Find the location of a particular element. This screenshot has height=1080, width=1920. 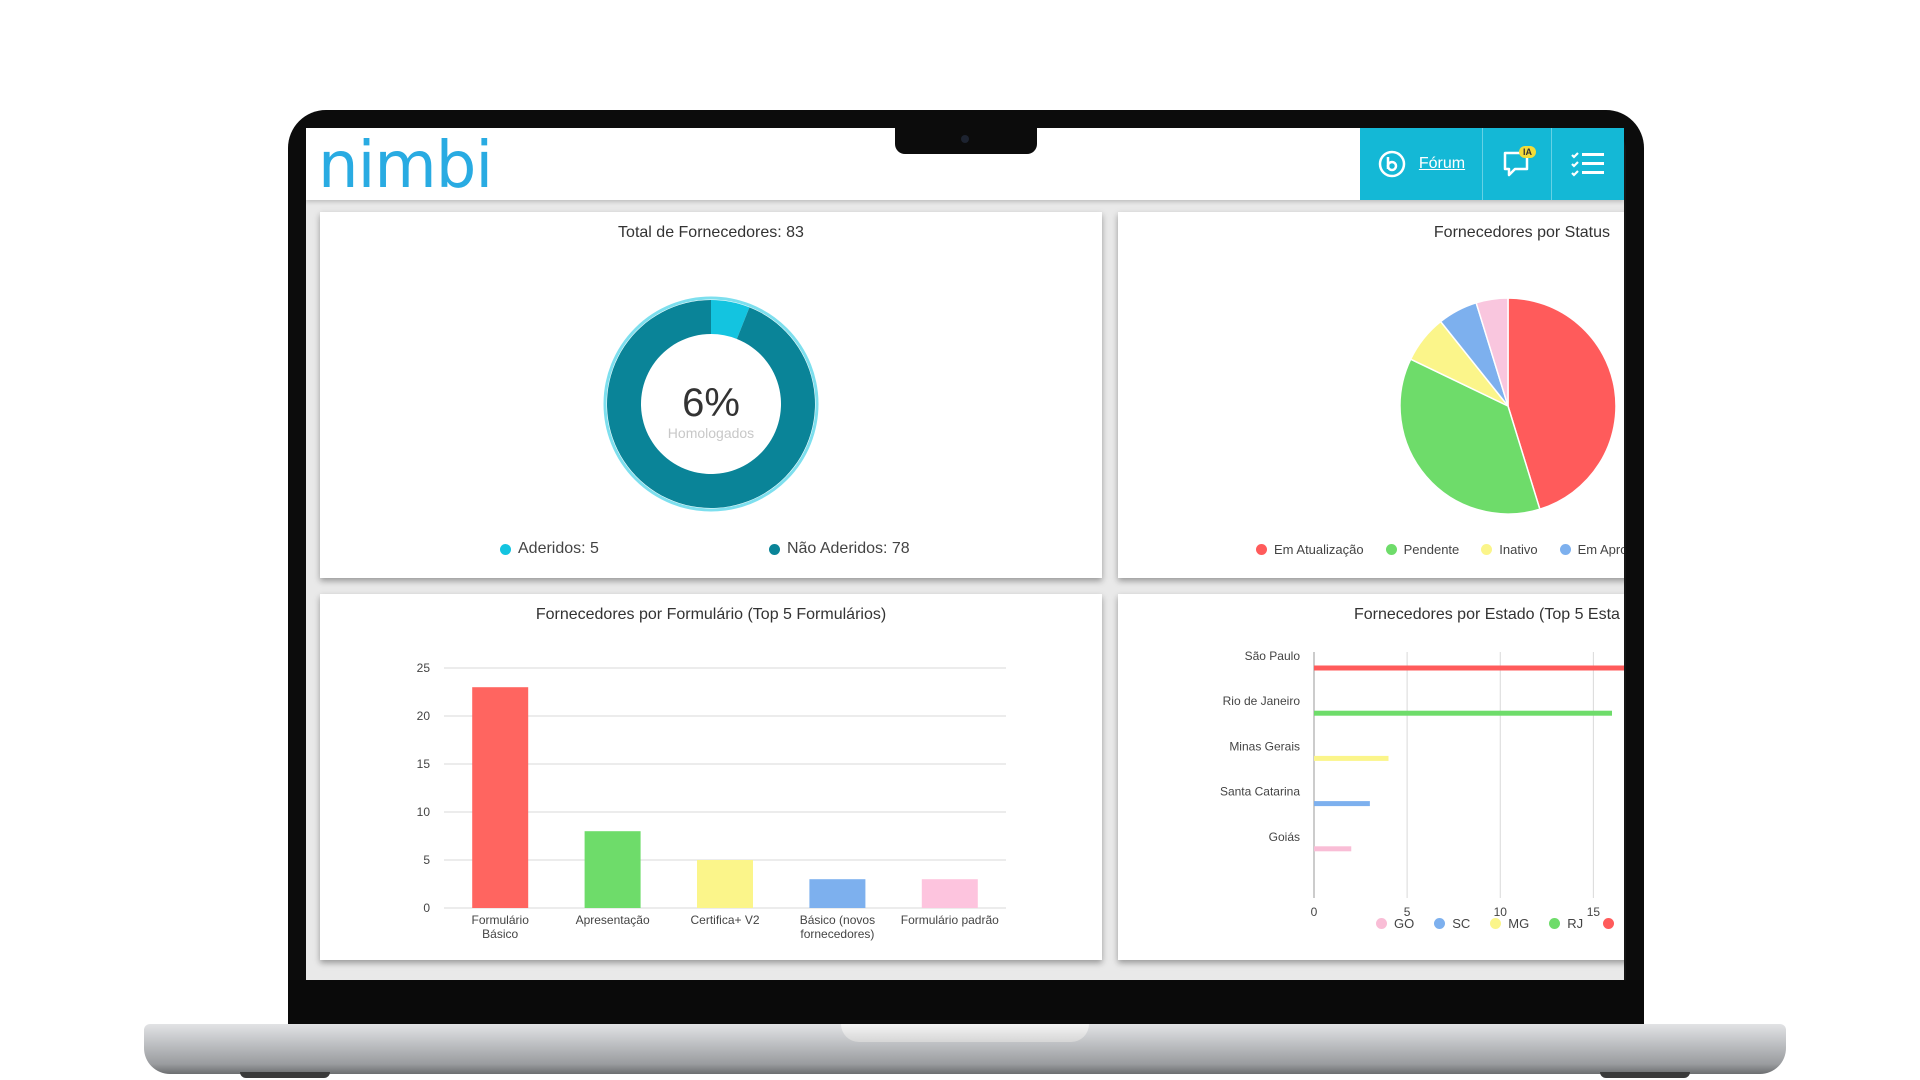

y-tick-label: São Paulo is located at coordinates (1273, 656).